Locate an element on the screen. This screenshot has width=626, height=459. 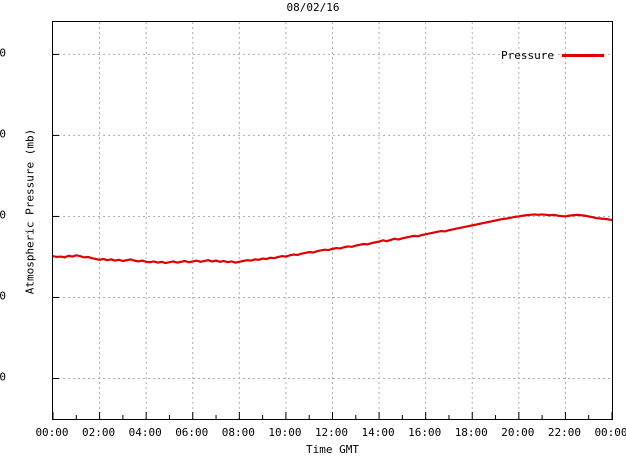
y-tick-label: 960 is located at coordinates (3, 53).